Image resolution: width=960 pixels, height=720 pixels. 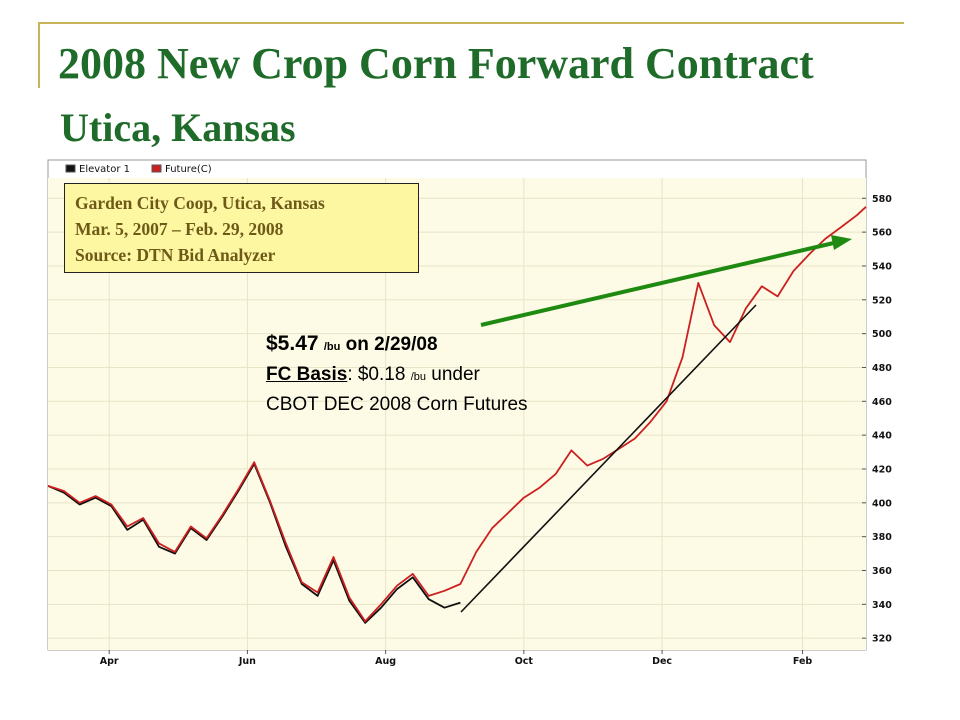 I want to click on y-tick-label: 420, so click(x=882, y=469).